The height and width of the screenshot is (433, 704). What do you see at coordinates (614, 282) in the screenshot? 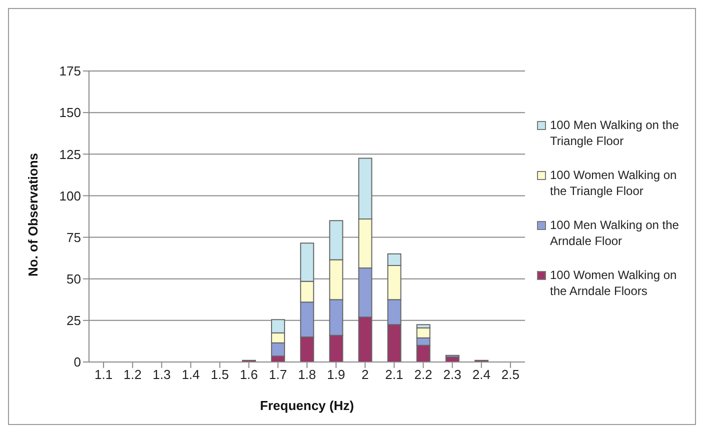
I see `legend-label: 100 Women Walking on the Arndale Floors` at bounding box center [614, 282].